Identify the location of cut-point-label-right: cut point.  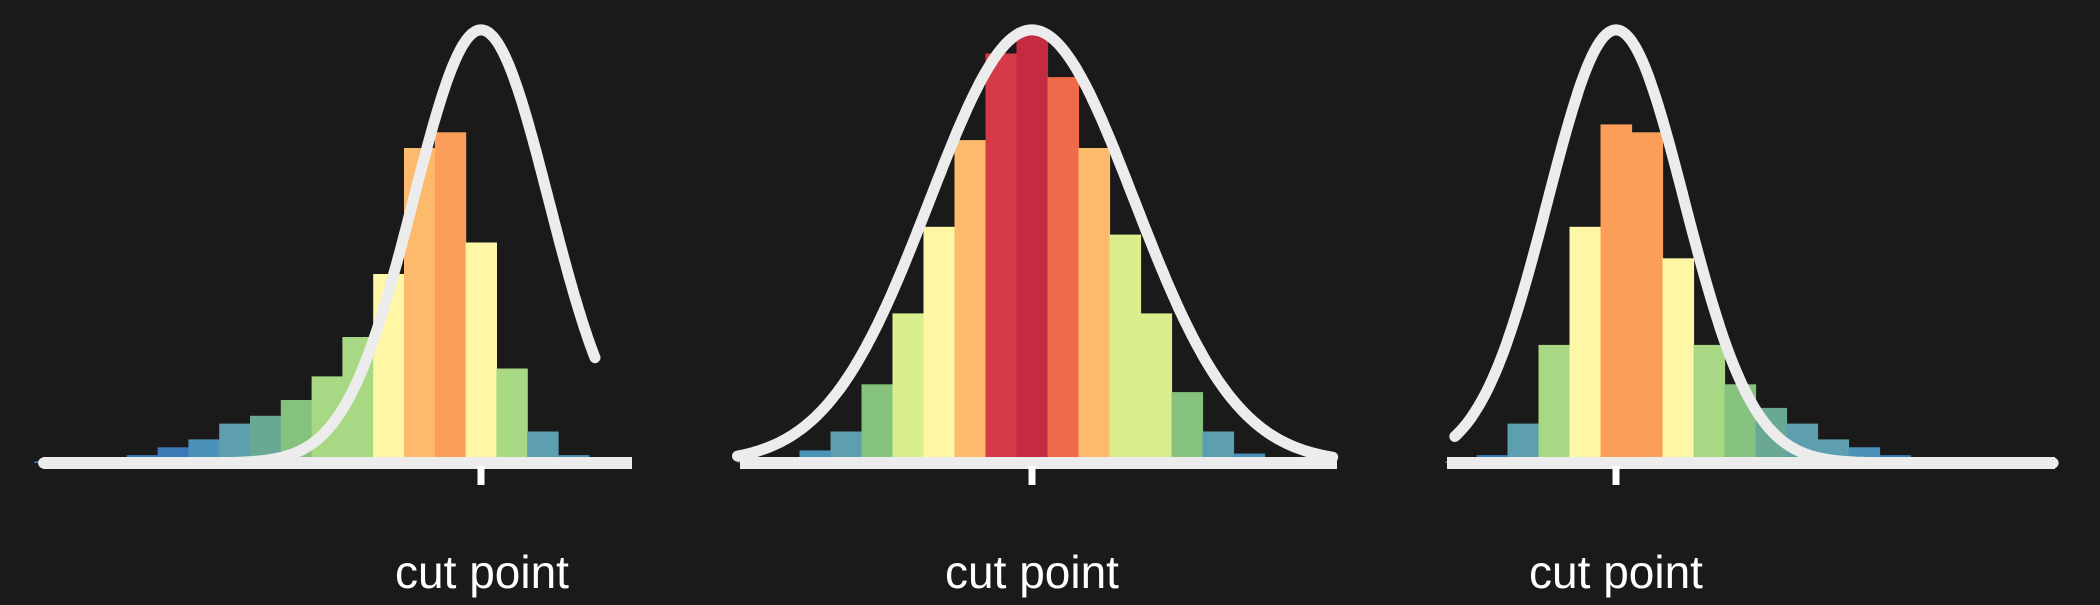
(1616, 572).